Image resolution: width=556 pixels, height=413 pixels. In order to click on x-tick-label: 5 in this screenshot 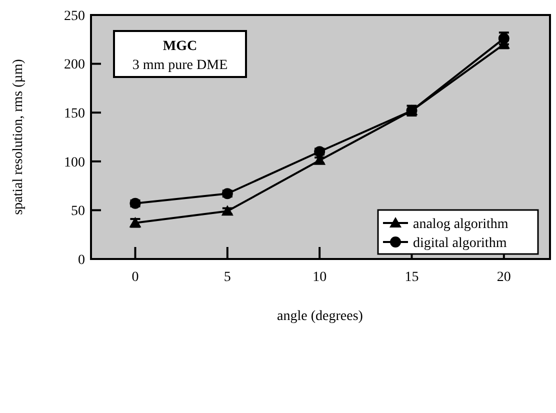, I will do `click(227, 277)`.